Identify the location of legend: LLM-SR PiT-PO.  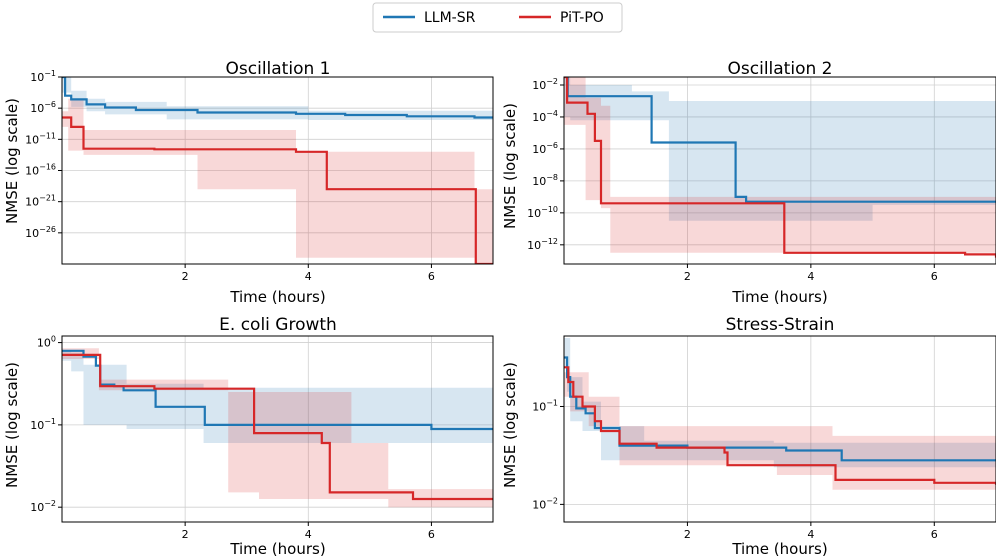
(497, 17).